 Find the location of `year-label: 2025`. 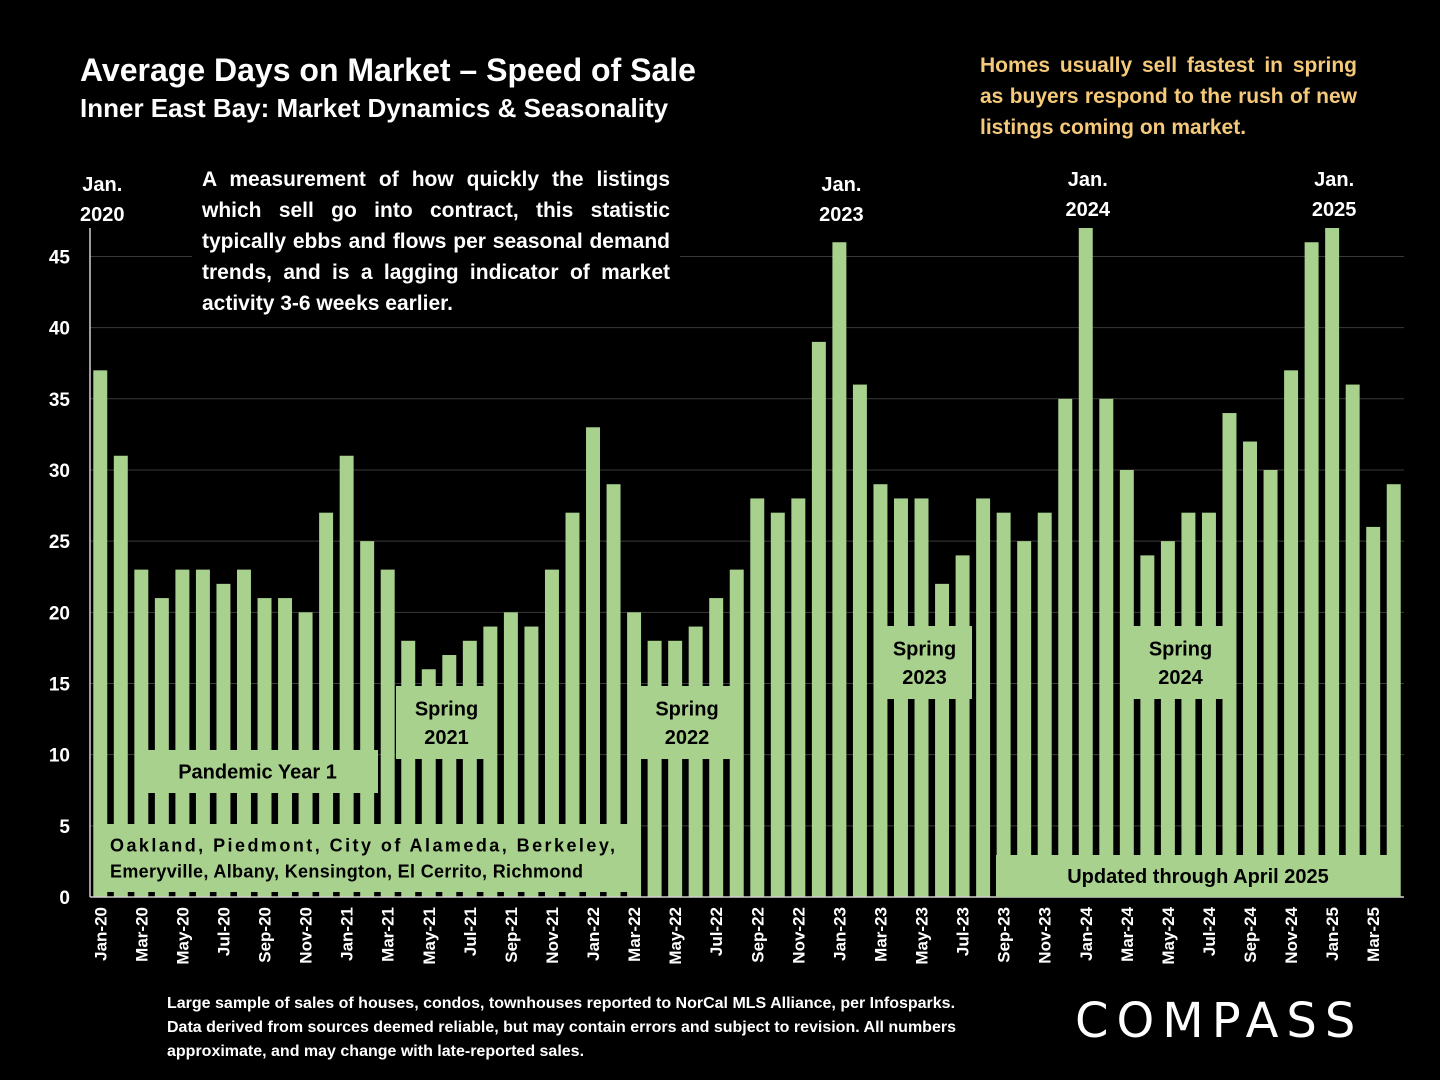

year-label: 2025 is located at coordinates (1334, 210).